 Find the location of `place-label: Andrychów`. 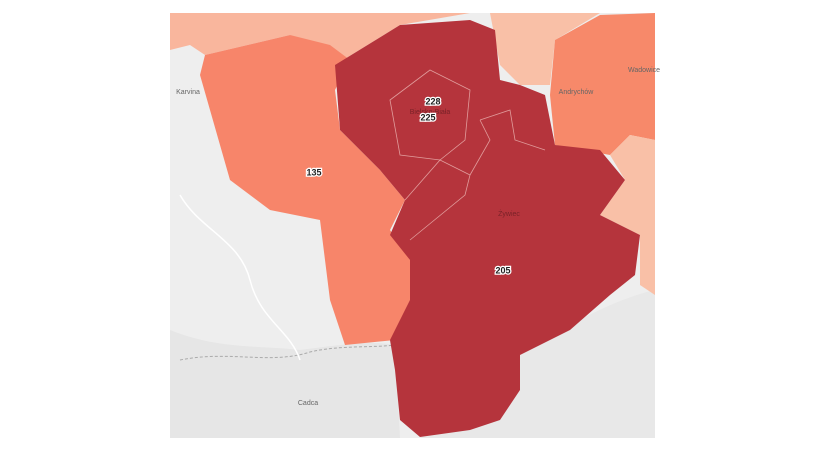

place-label: Andrychów is located at coordinates (577, 92).